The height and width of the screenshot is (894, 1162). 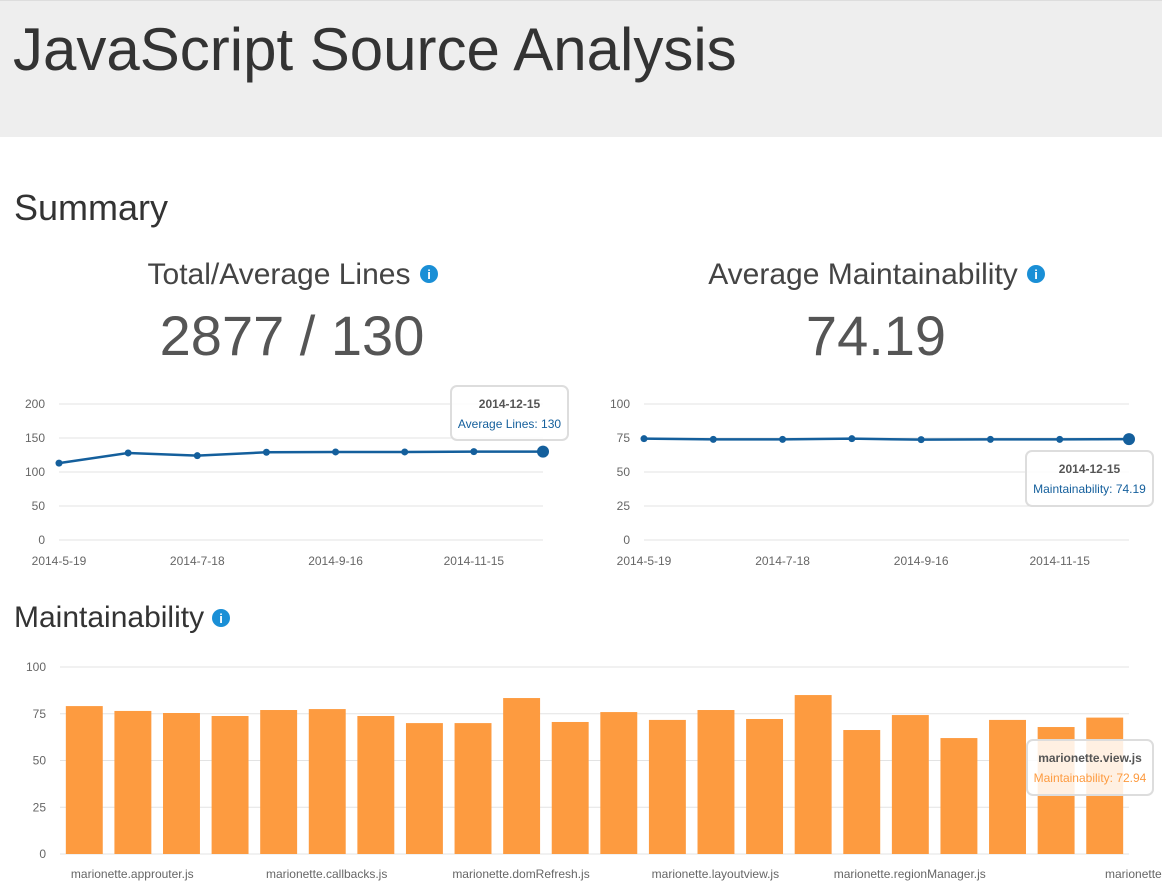 I want to click on x-tick-label: marionette.domRefresh.js, so click(x=520, y=874).